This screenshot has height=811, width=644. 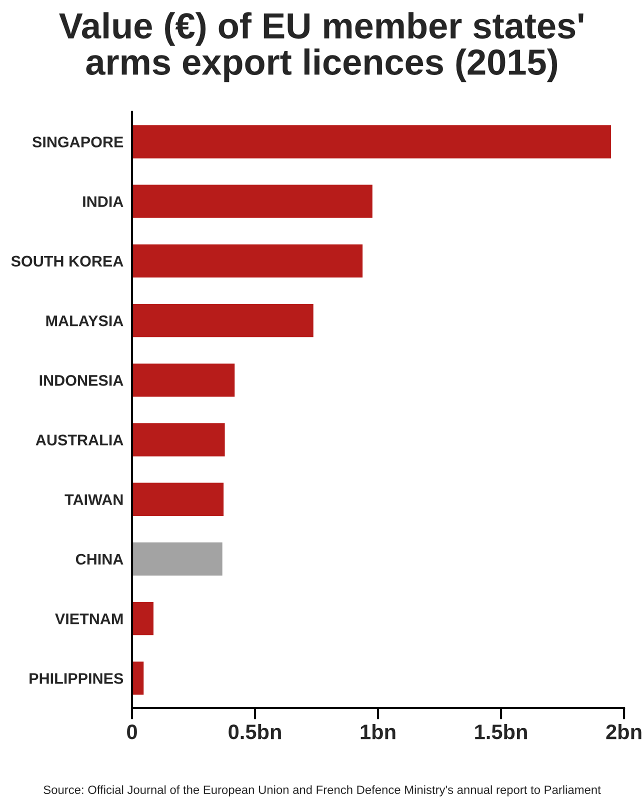 I want to click on x-tick-label: 1bn, so click(x=378, y=732).